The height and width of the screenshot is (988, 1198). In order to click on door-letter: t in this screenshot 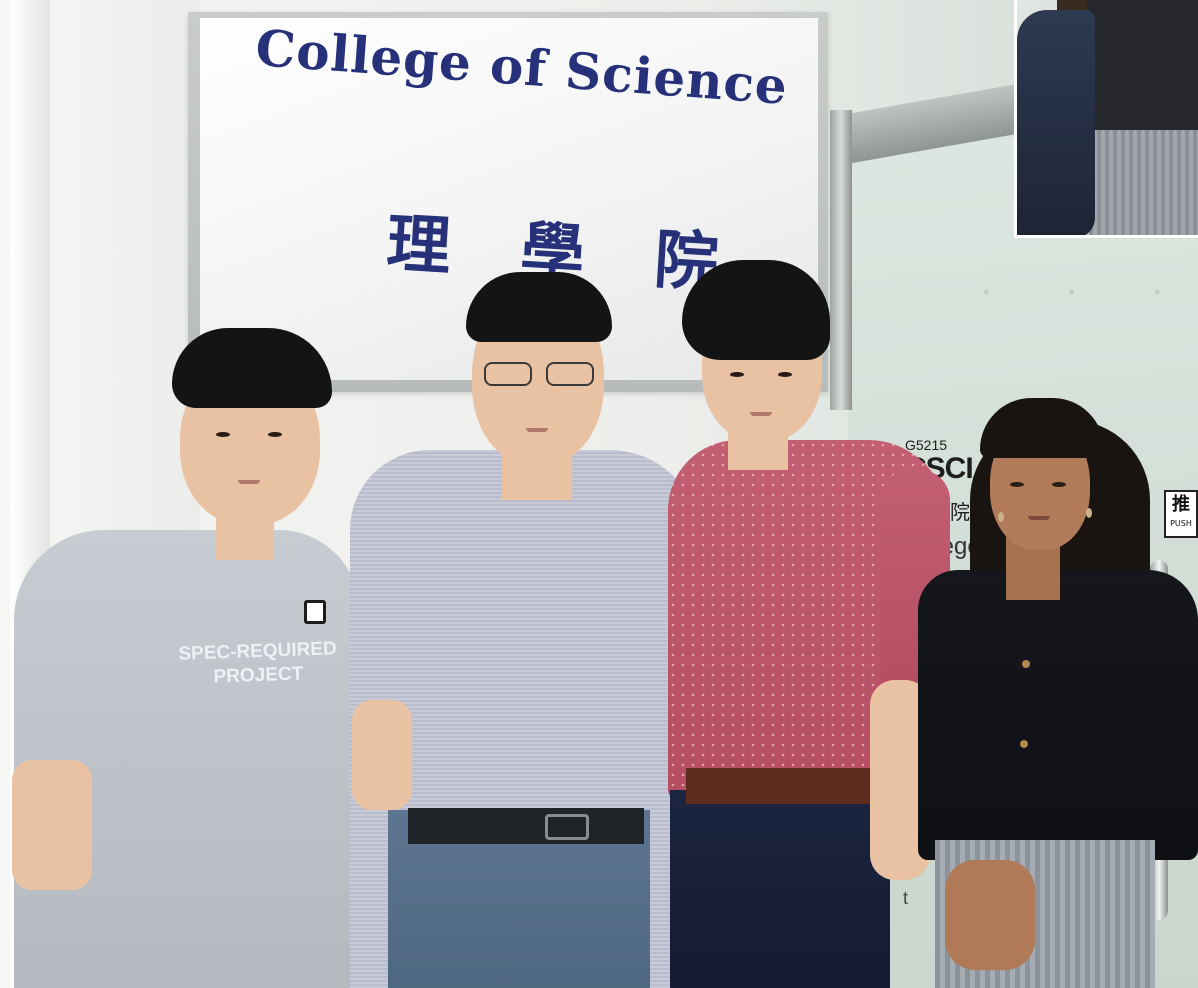, I will do `click(906, 898)`.